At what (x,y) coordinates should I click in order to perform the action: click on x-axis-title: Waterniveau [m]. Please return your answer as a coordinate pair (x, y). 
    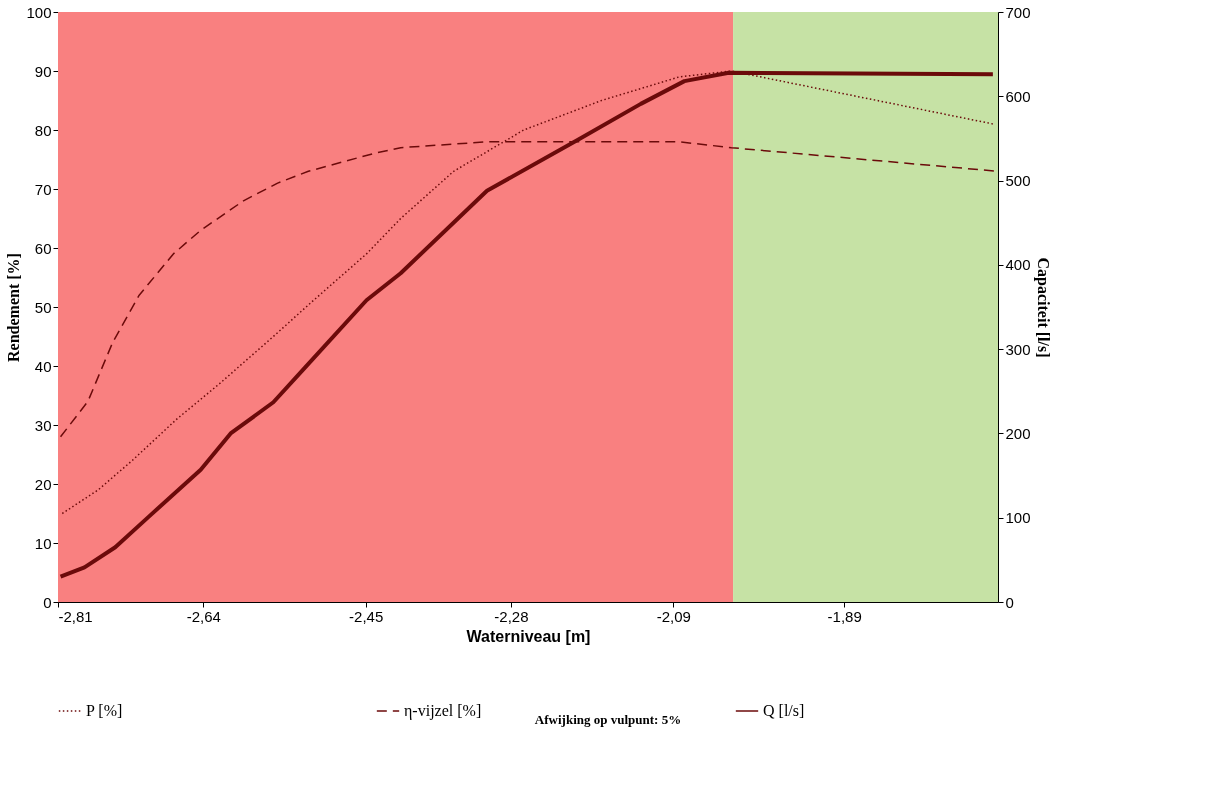
    Looking at the image, I should click on (528, 636).